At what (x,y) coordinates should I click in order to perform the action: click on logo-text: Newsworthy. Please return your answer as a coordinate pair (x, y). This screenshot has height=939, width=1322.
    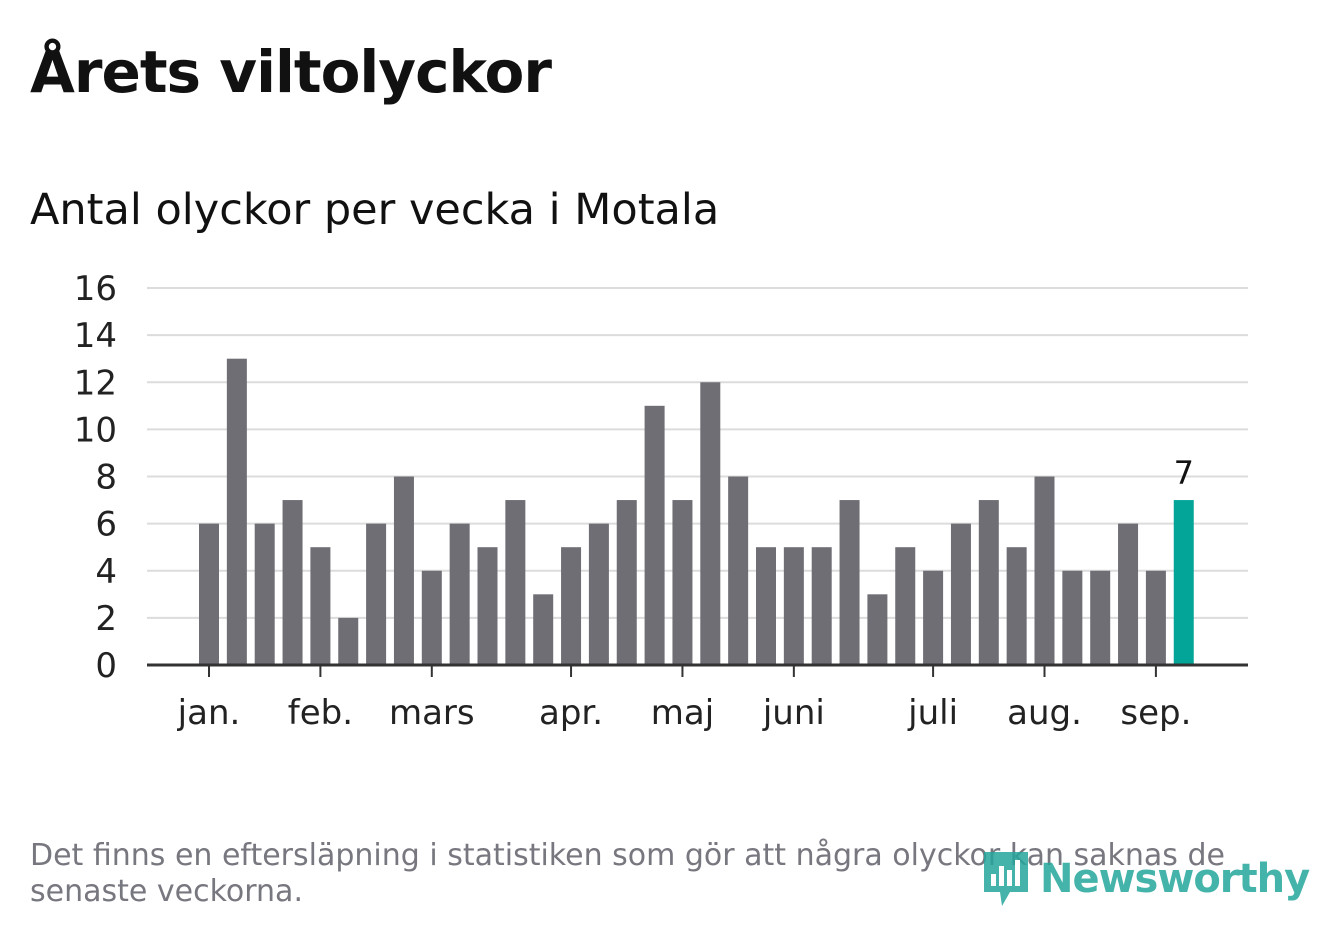
    Looking at the image, I should click on (1175, 879).